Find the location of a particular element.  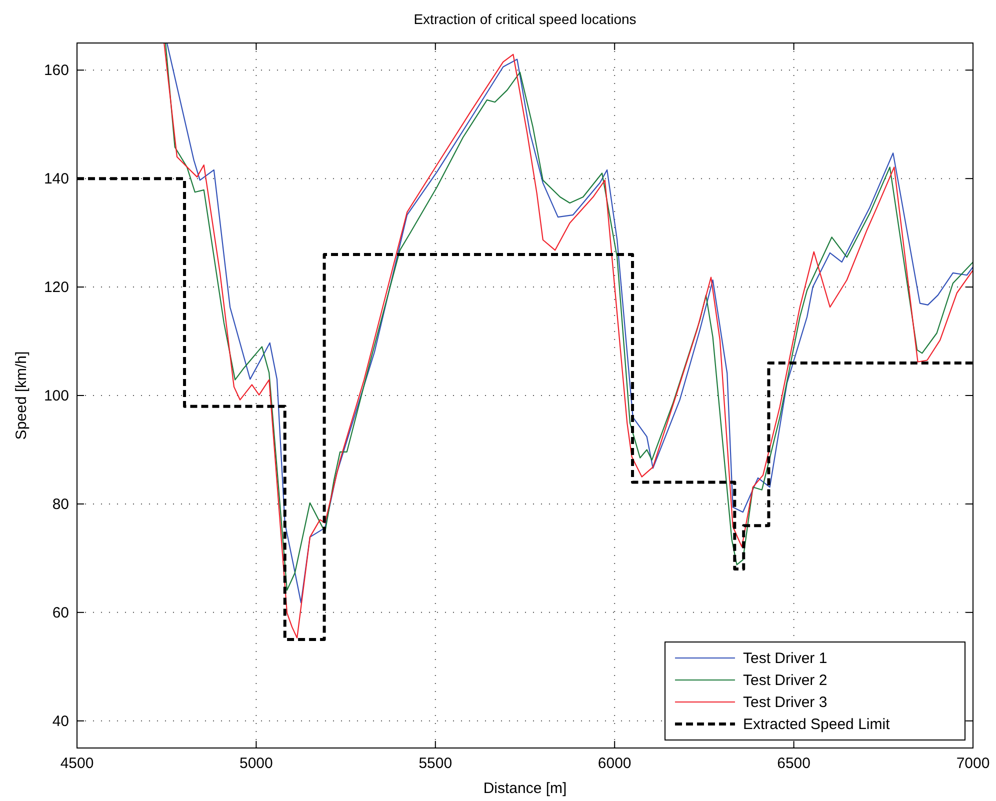

x-axis-title: Distance [m] is located at coordinates (525, 788).